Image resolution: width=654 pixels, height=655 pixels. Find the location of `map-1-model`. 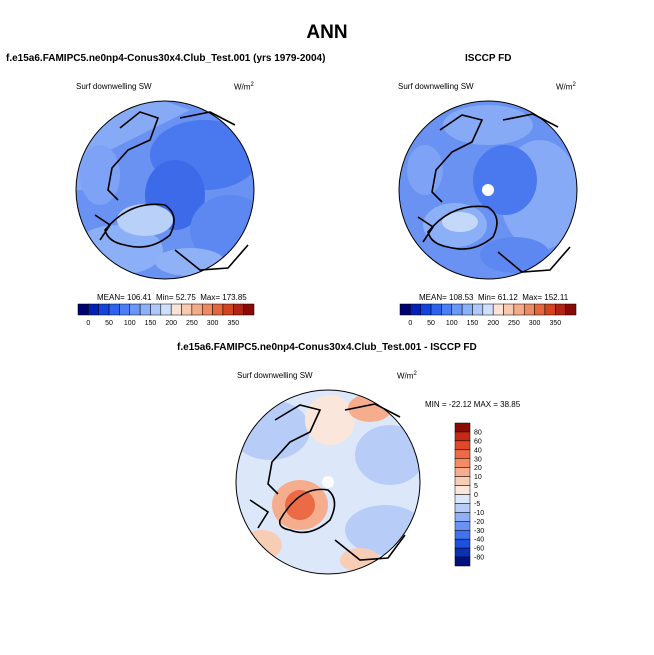

map-1-model is located at coordinates (165, 190).